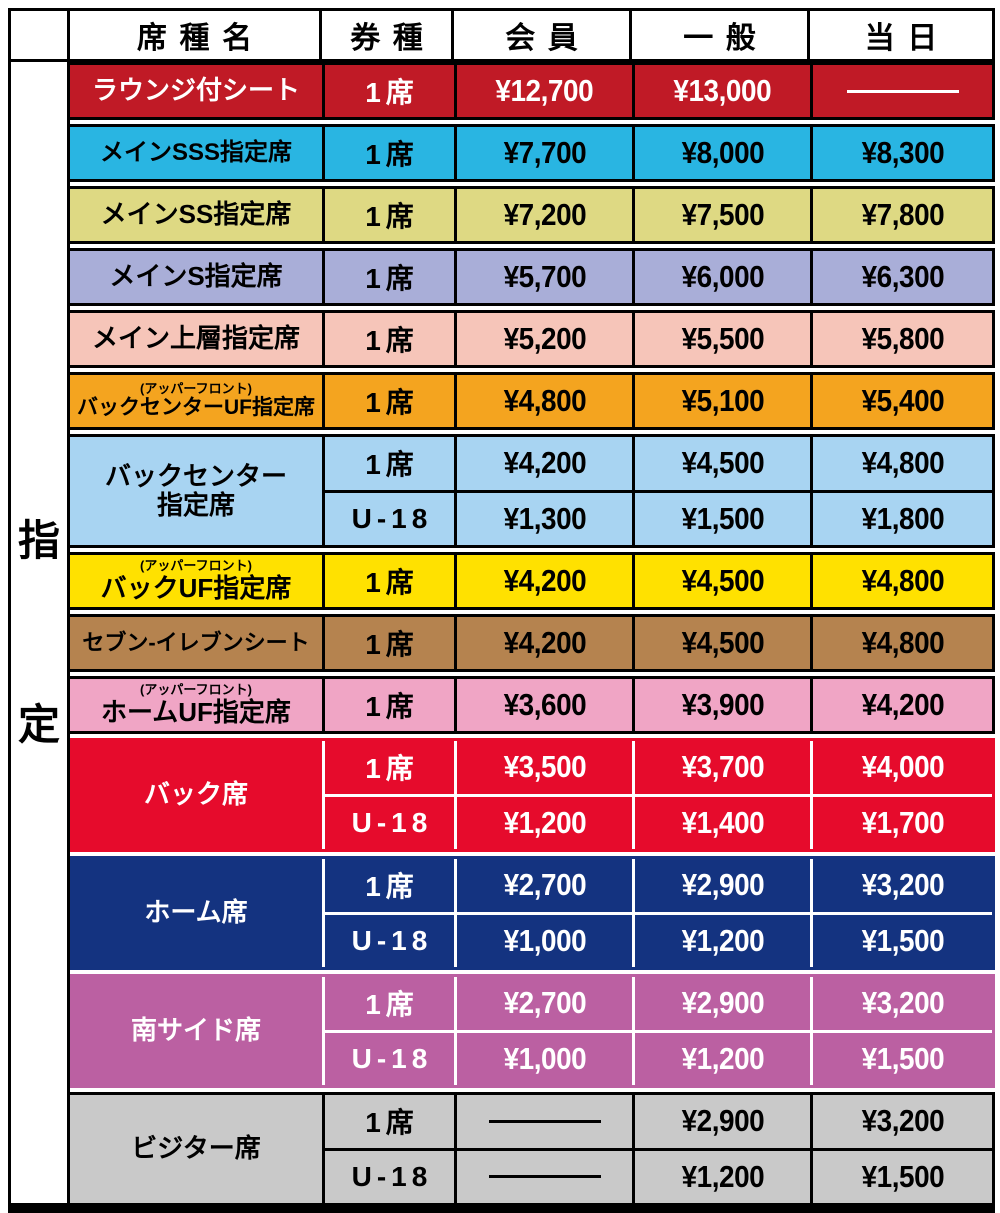 This screenshot has width=1000, height=1213. Describe the element at coordinates (544, 400) in the screenshot. I see `price-value: ¥4,800` at that location.